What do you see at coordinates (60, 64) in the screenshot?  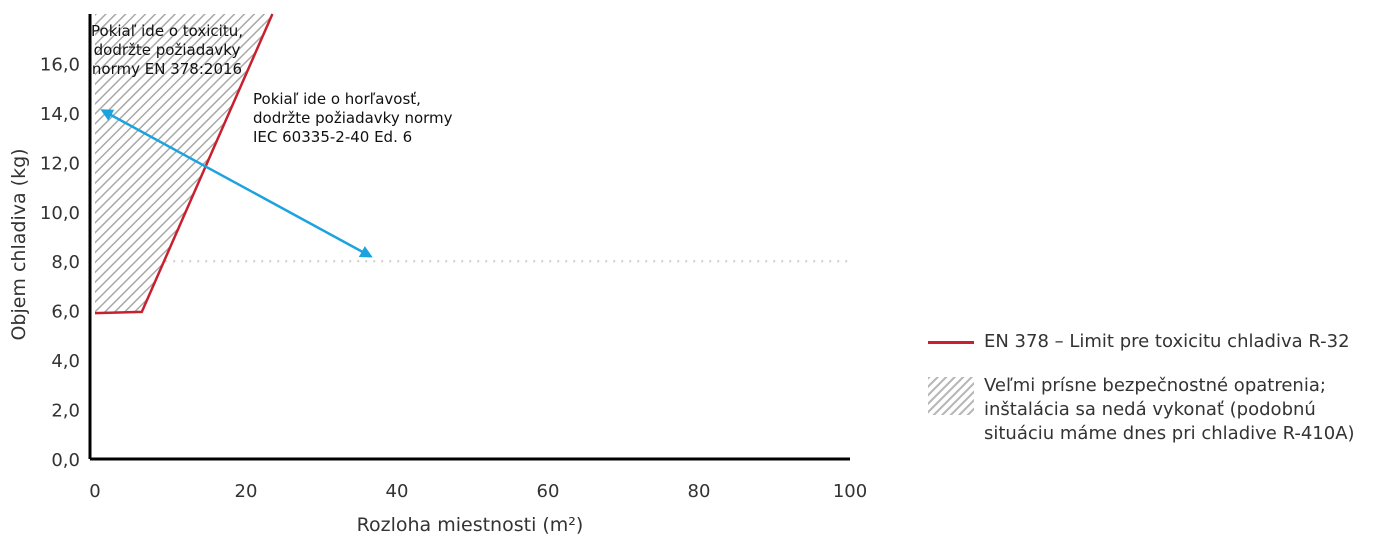 I see `y-tick-label: 16,0` at bounding box center [60, 64].